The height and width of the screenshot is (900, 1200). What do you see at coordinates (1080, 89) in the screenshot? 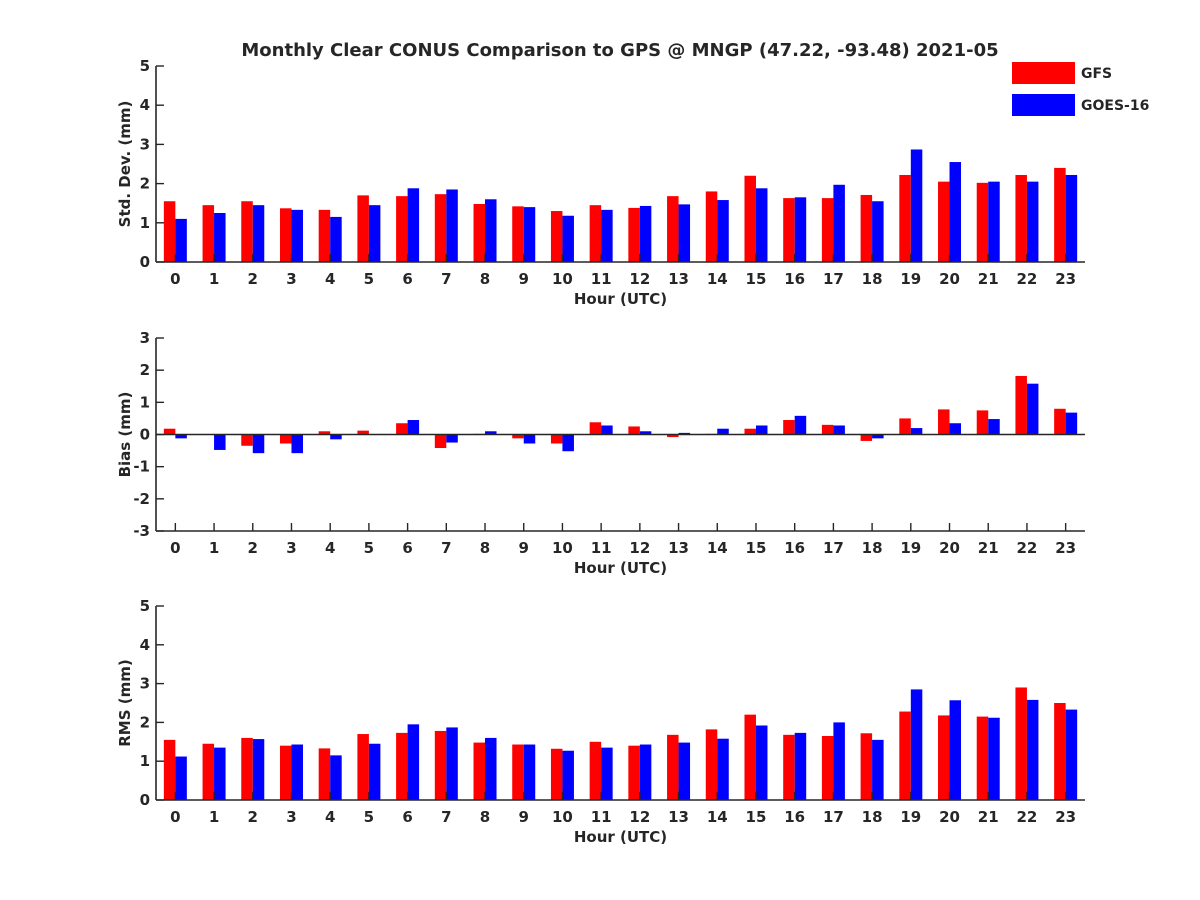
I see `legend: GFS GOES-16` at bounding box center [1080, 89].